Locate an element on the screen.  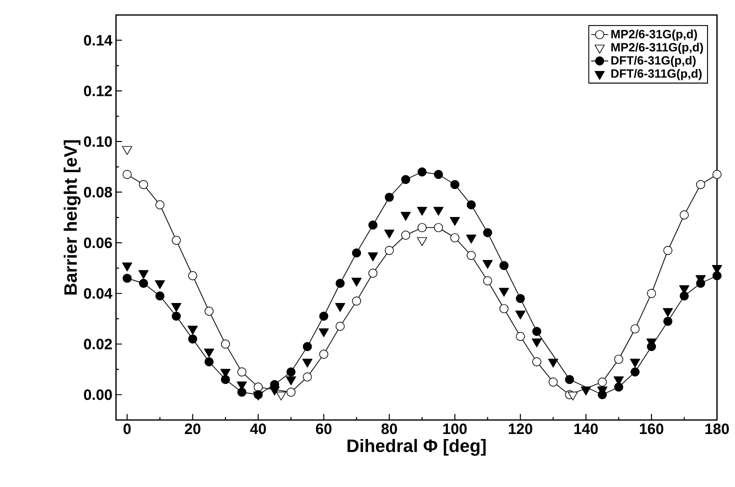
x-tick-label: 0 is located at coordinates (127, 429).